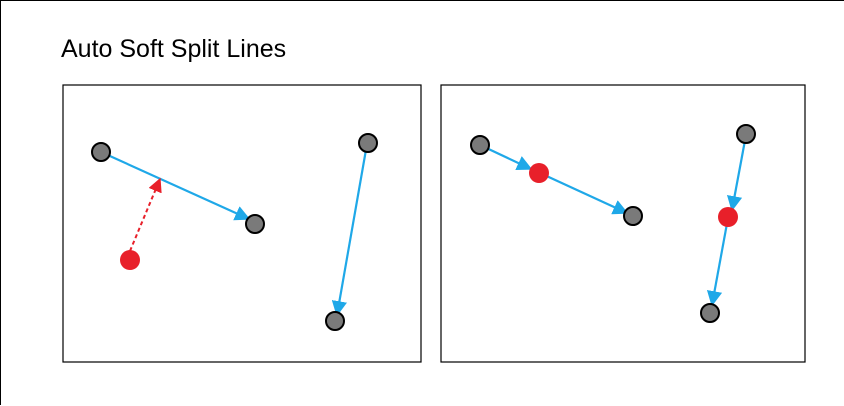  Describe the element at coordinates (175, 185) in the screenshot. I see `line-segment-a` at that location.